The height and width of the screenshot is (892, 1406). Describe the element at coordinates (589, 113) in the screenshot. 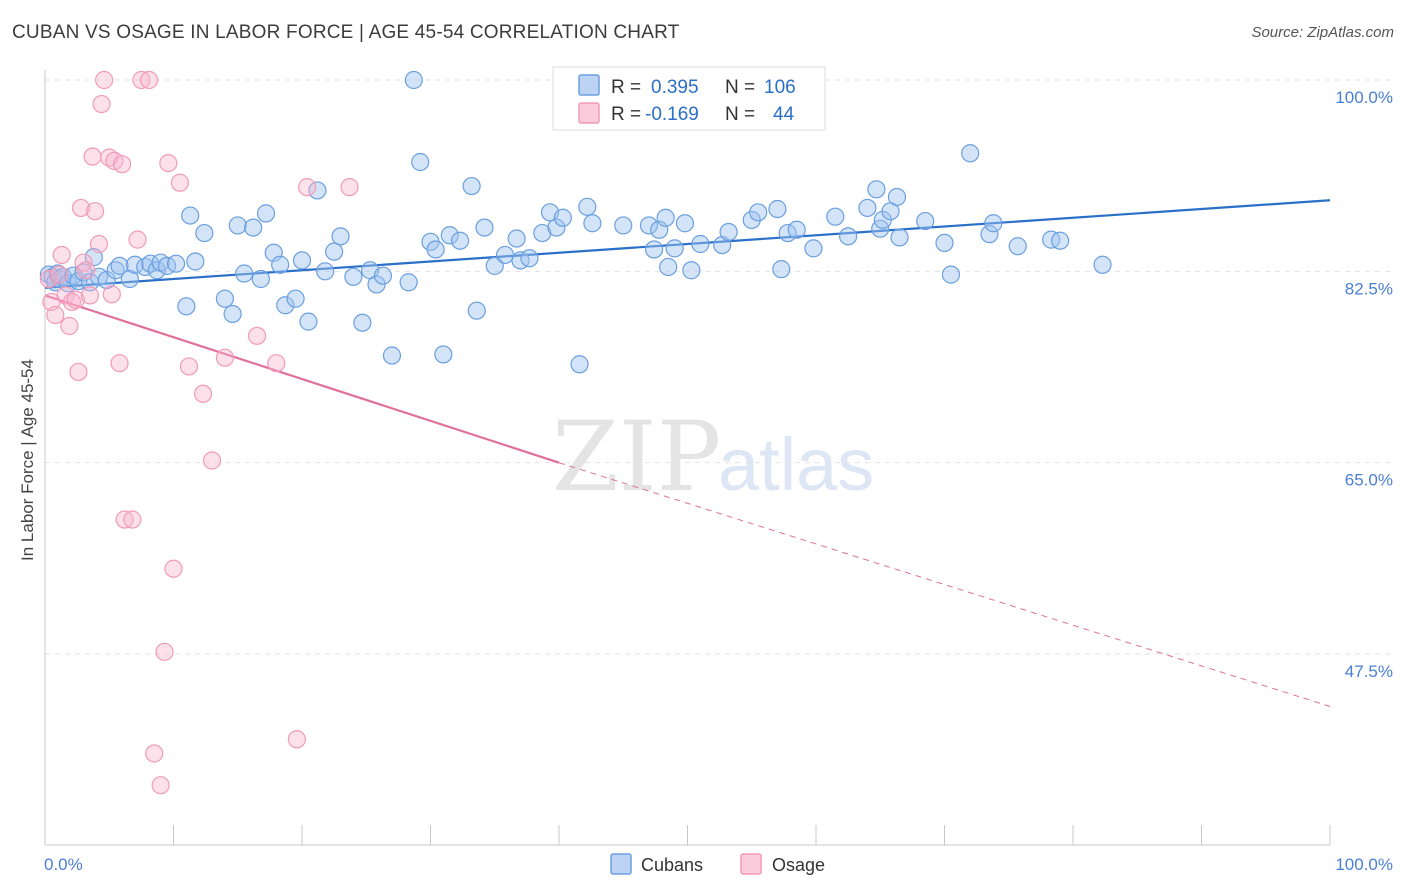

I see `legend-swatch-osage` at that location.